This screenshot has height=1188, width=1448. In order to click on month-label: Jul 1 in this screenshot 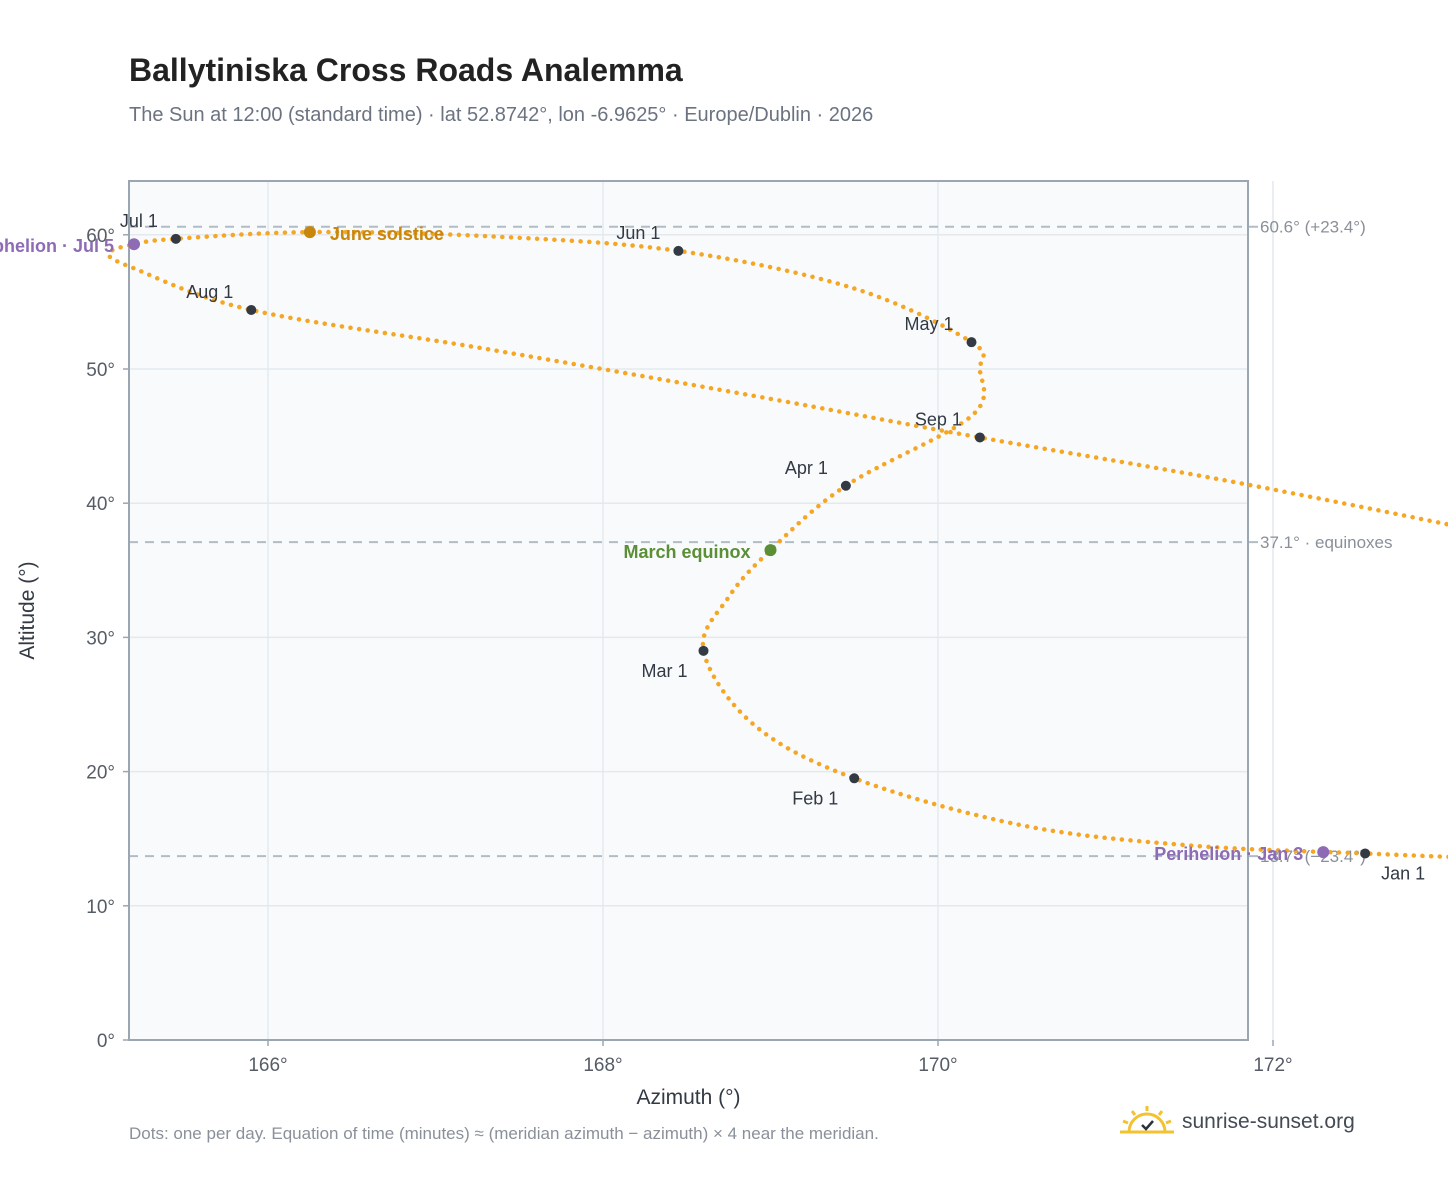, I will do `click(139, 221)`.